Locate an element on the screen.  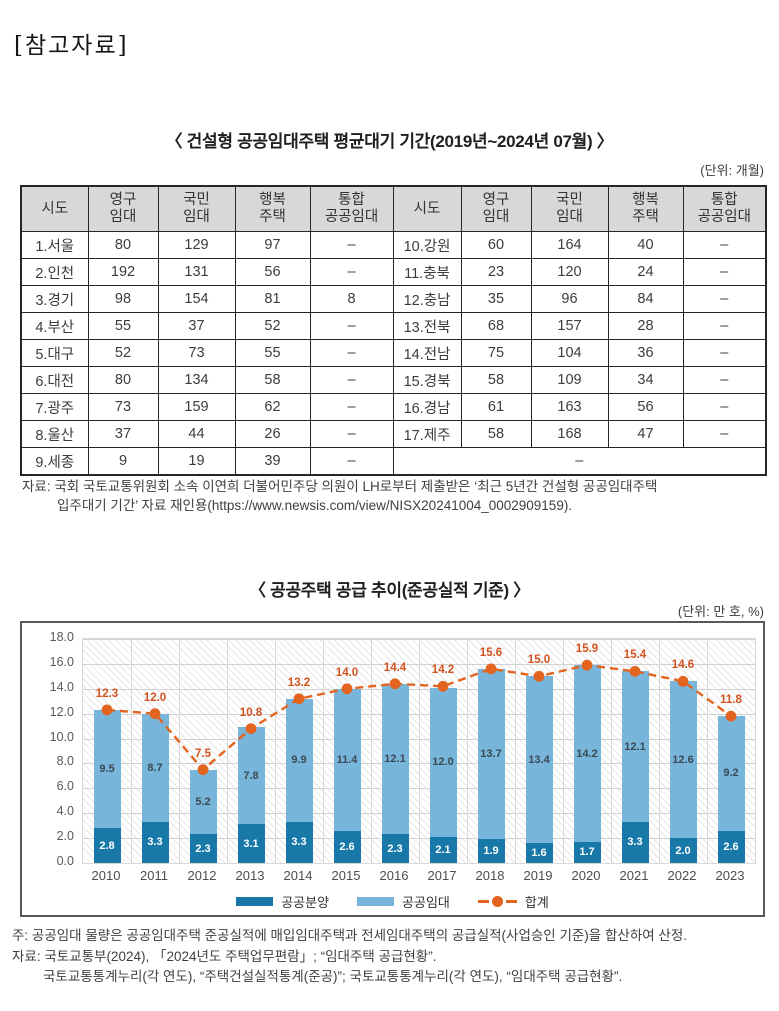
value-cell: 19 is located at coordinates (196, 461).